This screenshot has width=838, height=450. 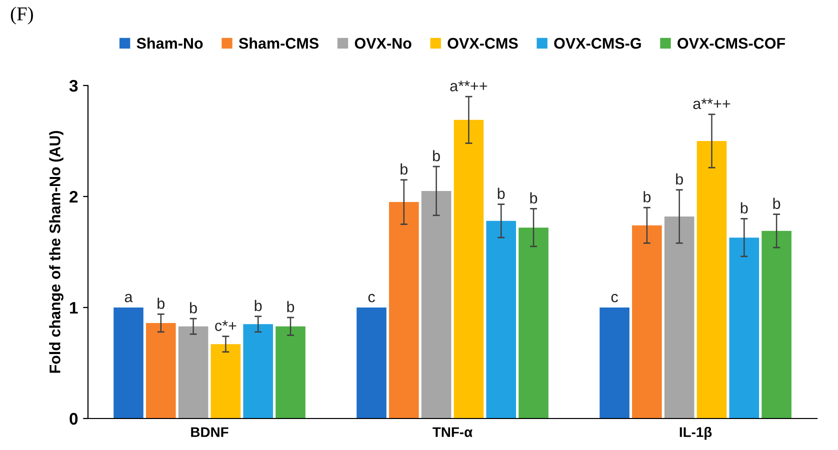 What do you see at coordinates (209, 432) in the screenshot?
I see `x-tick-label: BDNF` at bounding box center [209, 432].